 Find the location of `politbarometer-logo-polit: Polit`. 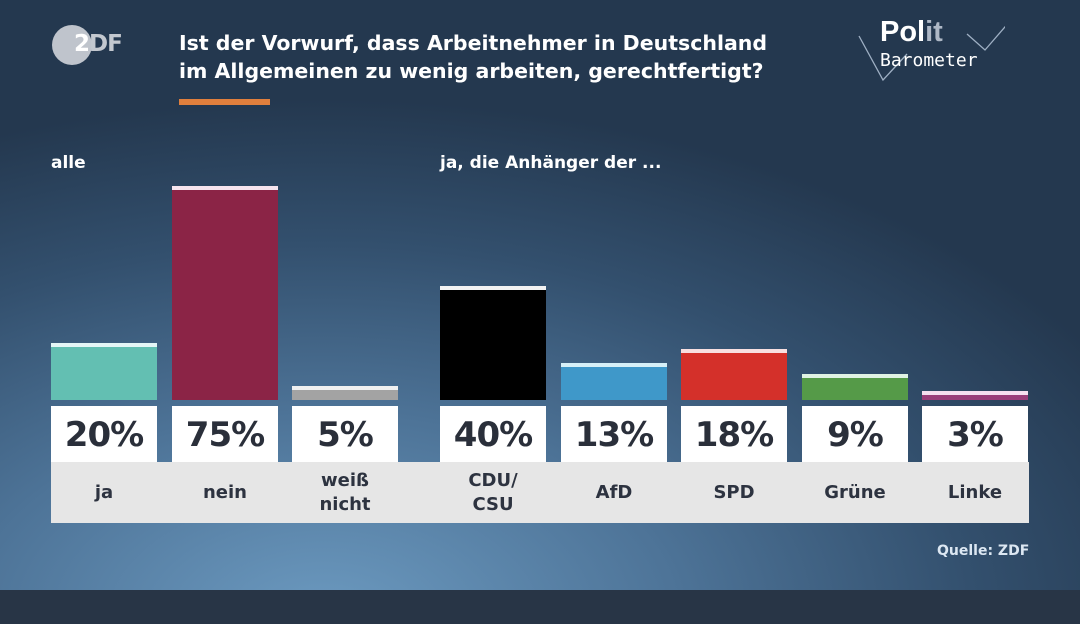

politbarometer-logo-polit: Polit is located at coordinates (911, 32).